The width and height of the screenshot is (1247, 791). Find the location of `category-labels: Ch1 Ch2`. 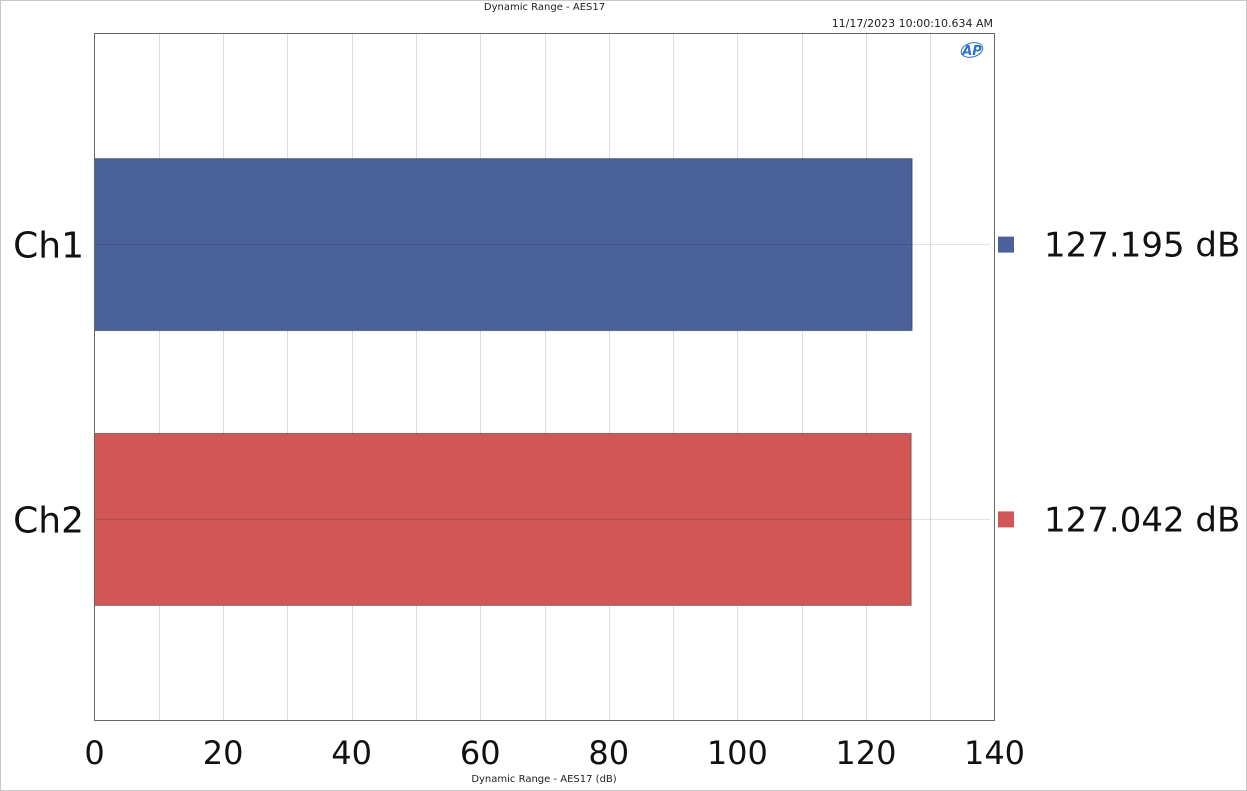

category-labels: Ch1 Ch2 is located at coordinates (48, 384).